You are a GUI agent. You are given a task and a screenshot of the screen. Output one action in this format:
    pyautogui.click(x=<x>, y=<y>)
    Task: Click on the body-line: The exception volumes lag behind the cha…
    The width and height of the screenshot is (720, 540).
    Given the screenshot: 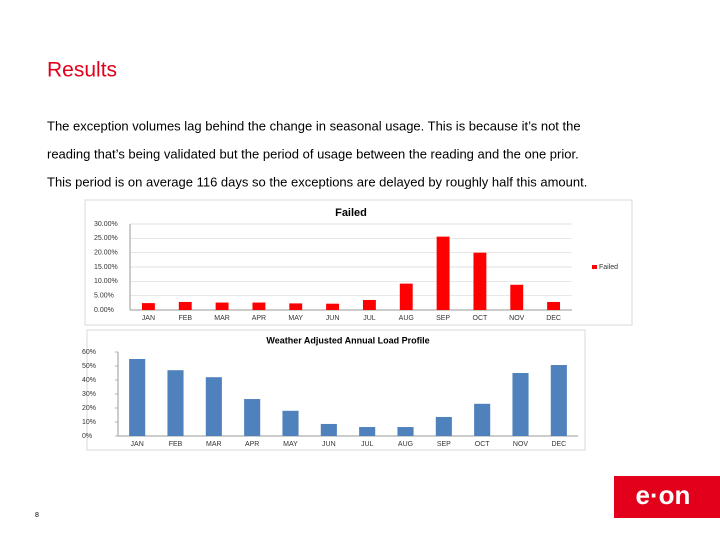 What is the action you would take?
    pyautogui.click(x=314, y=125)
    